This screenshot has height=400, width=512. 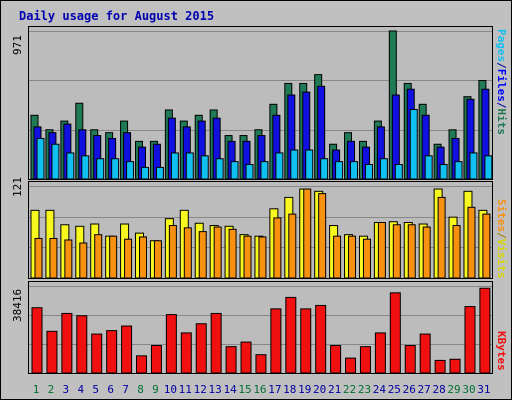 What do you see at coordinates (17, 45) in the screenshot?
I see `y-max-label-top: 971` at bounding box center [17, 45].